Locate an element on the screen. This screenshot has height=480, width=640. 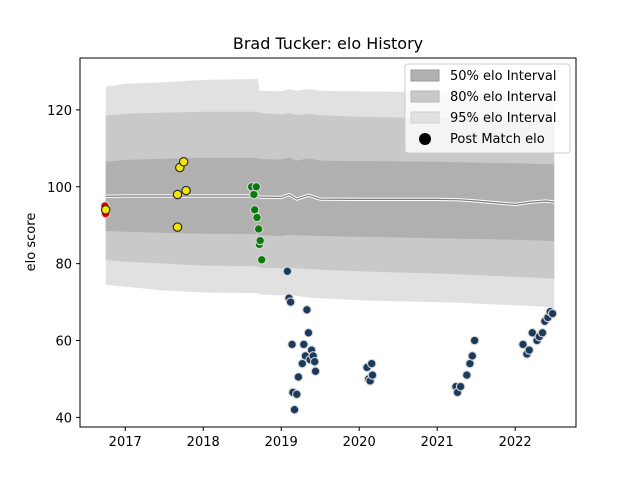
legend-label-post-match: Post Match elo is located at coordinates (497, 139).